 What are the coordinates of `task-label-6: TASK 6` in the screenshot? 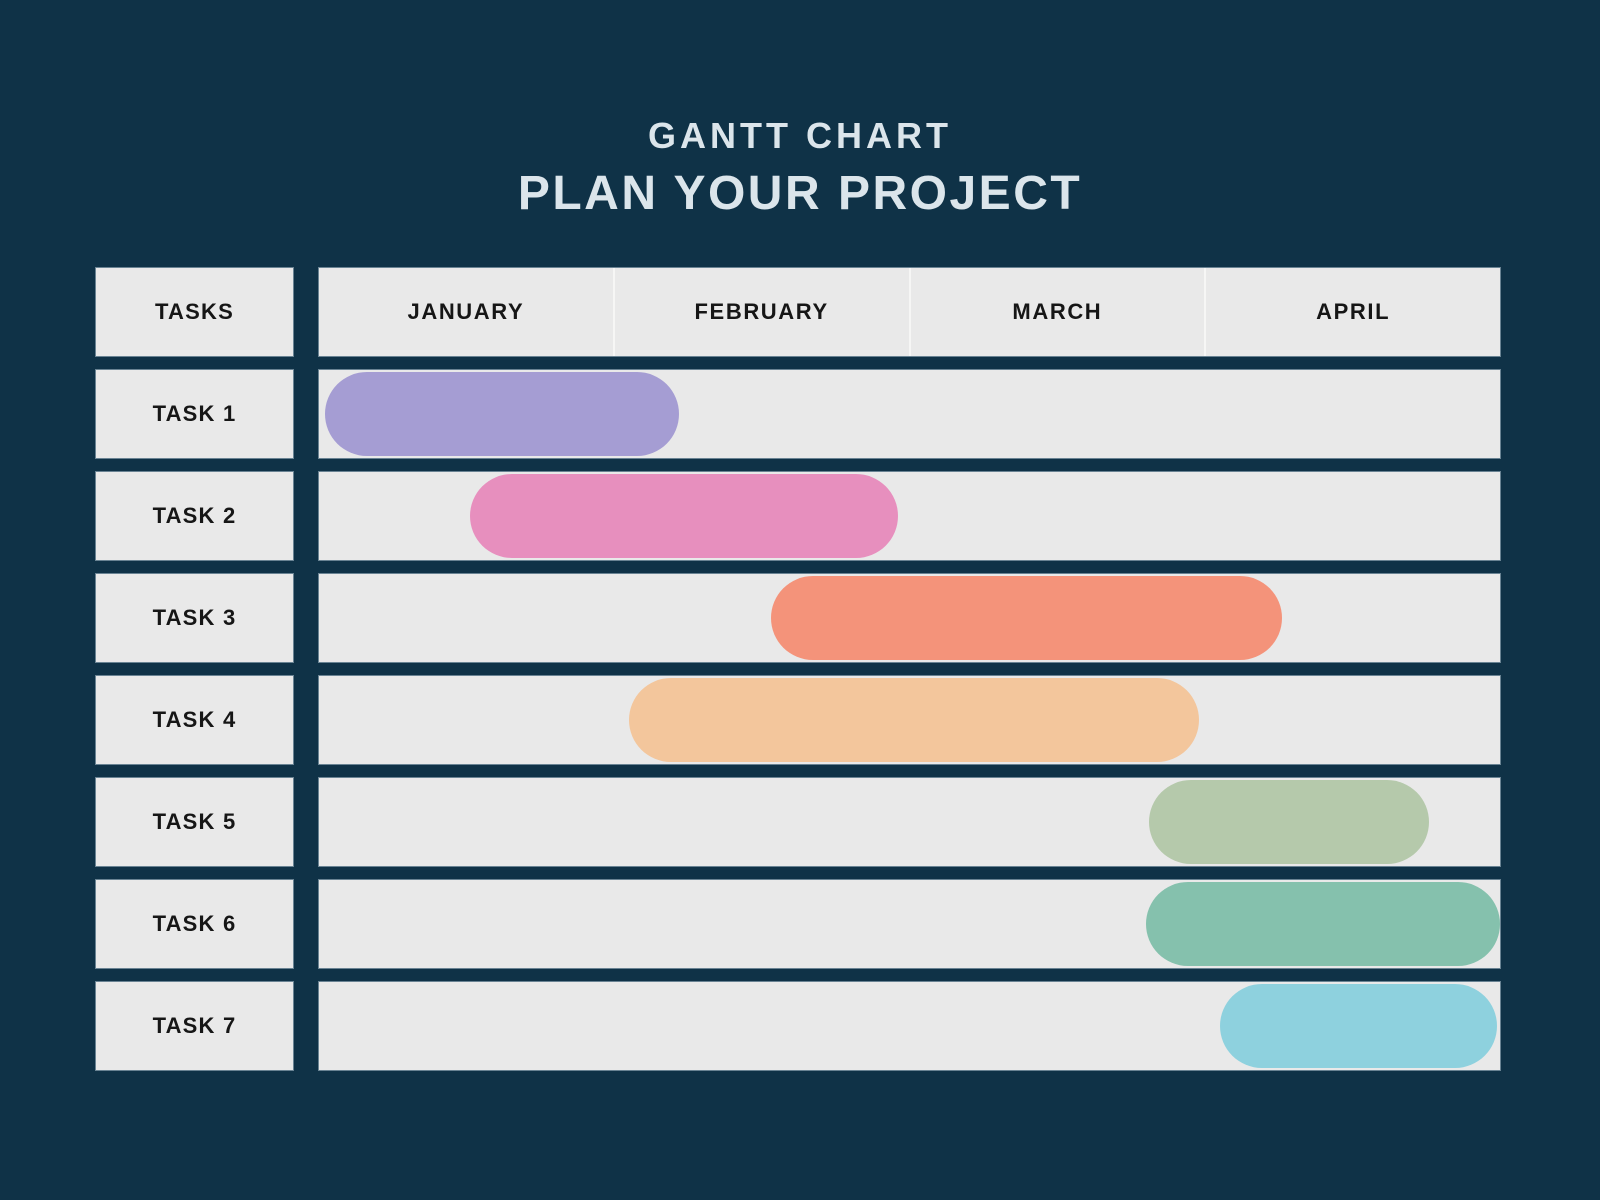 It's located at (194, 924).